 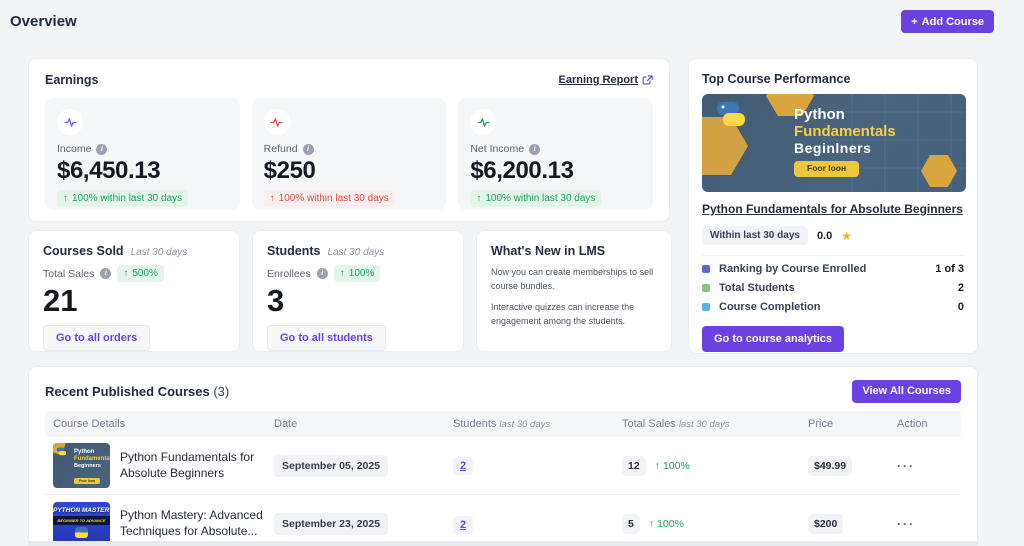 I want to click on students-period: Last 30 days, so click(x=356, y=252).